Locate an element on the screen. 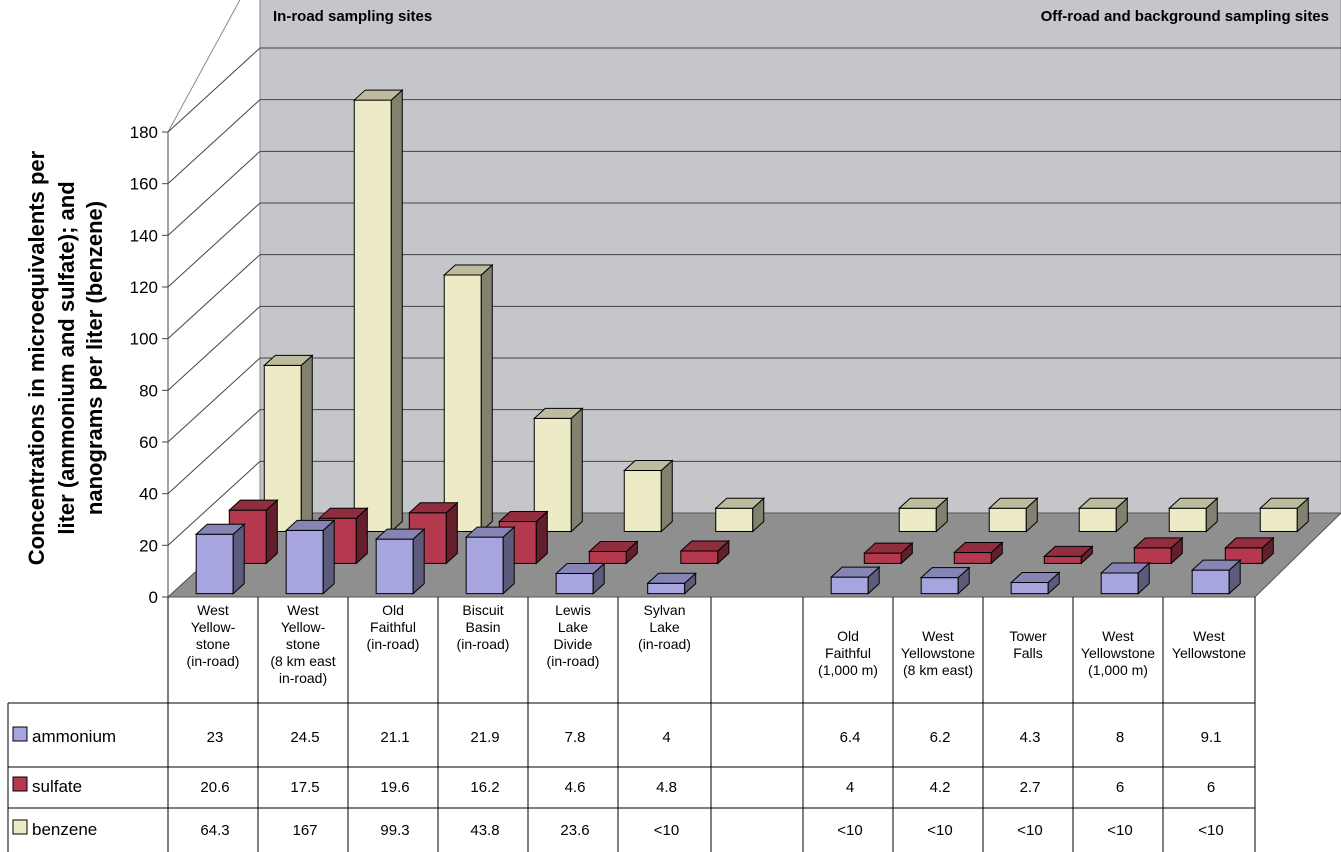 Image resolution: width=1341 pixels, height=852 pixels. category-label: (8 km east) is located at coordinates (938, 670).